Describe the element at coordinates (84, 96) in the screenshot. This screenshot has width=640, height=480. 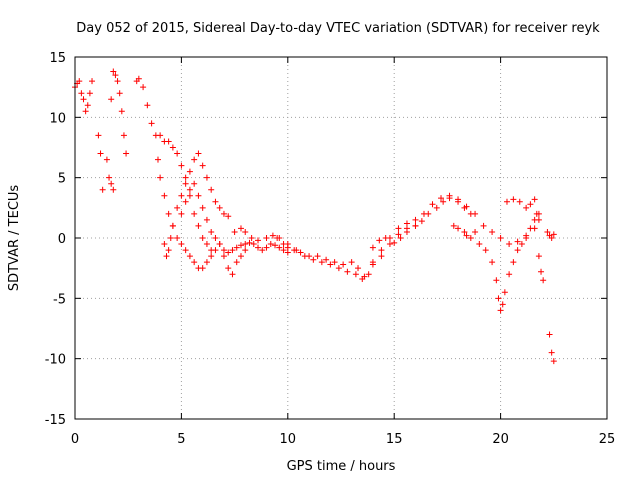
I see `series-trace-a` at that location.